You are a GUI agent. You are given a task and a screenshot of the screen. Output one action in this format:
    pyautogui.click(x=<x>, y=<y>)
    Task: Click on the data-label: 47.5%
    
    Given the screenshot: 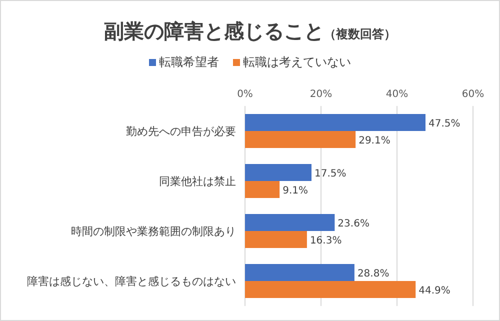 What is the action you would take?
    pyautogui.click(x=444, y=124)
    